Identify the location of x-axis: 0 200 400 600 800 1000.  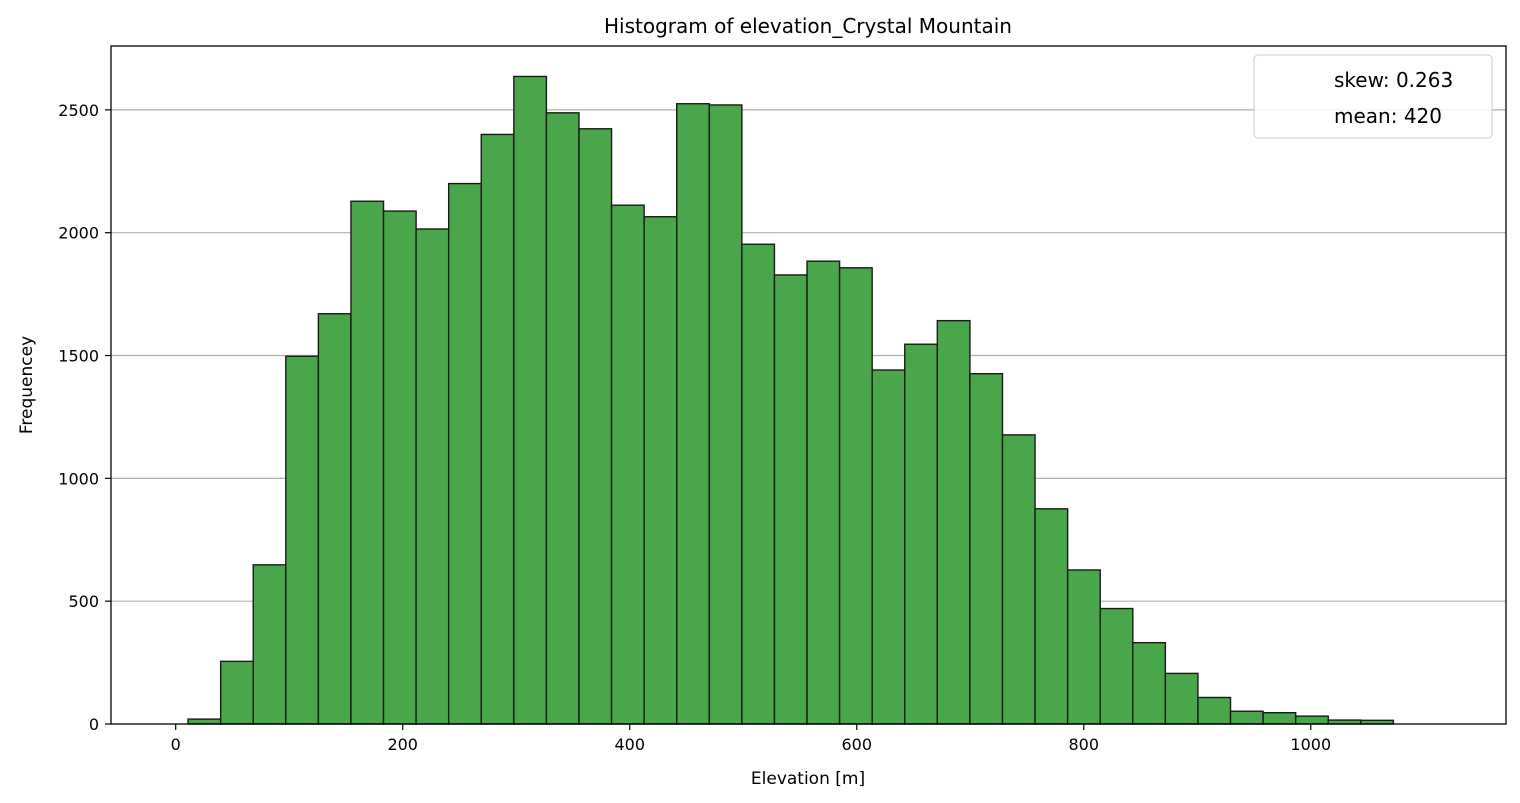
(751, 739).